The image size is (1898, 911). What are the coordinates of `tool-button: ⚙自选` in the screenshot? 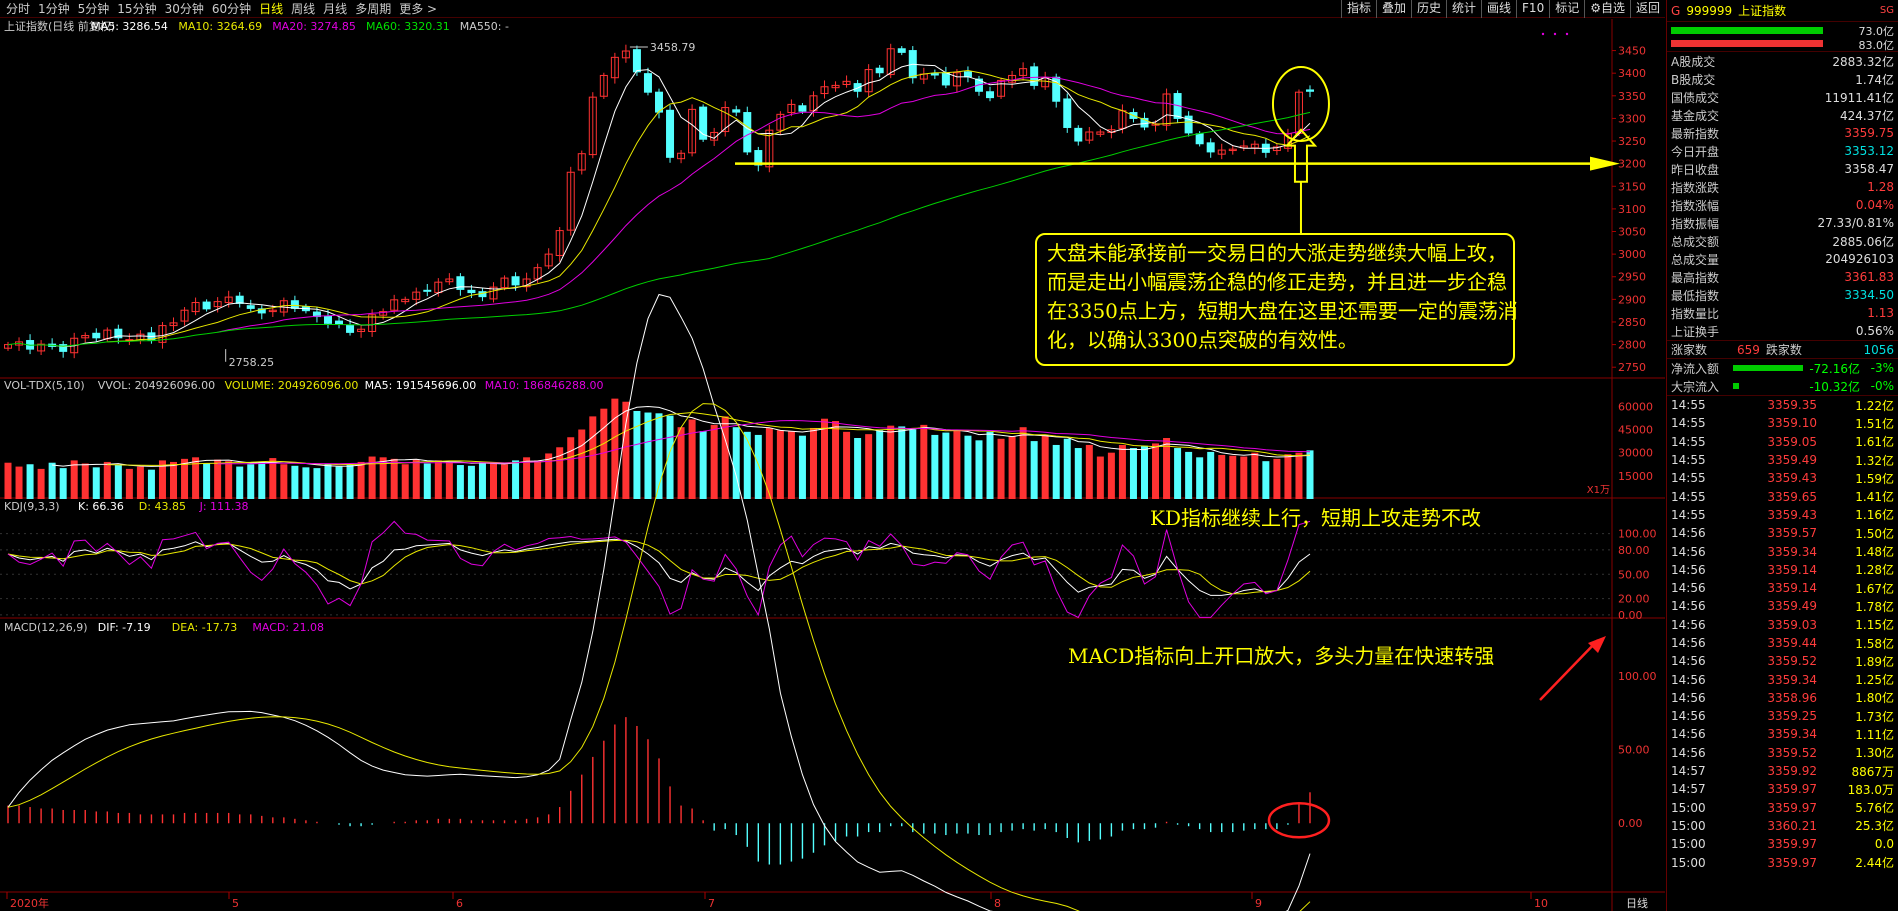 It's located at (1607, 9).